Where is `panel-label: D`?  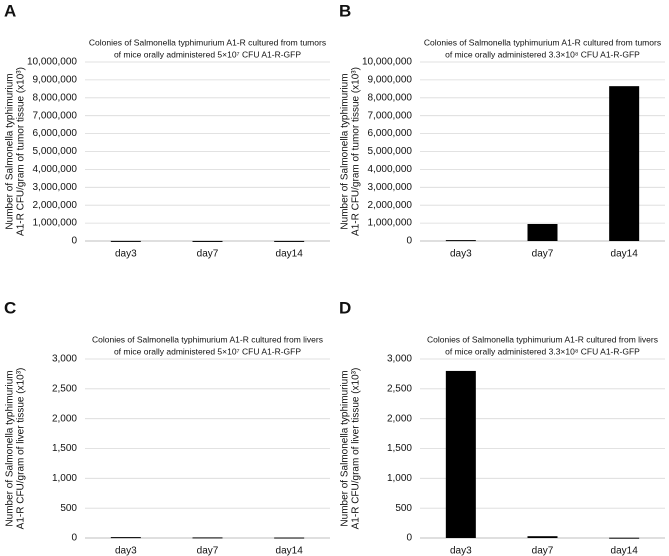 panel-label: D is located at coordinates (345, 307).